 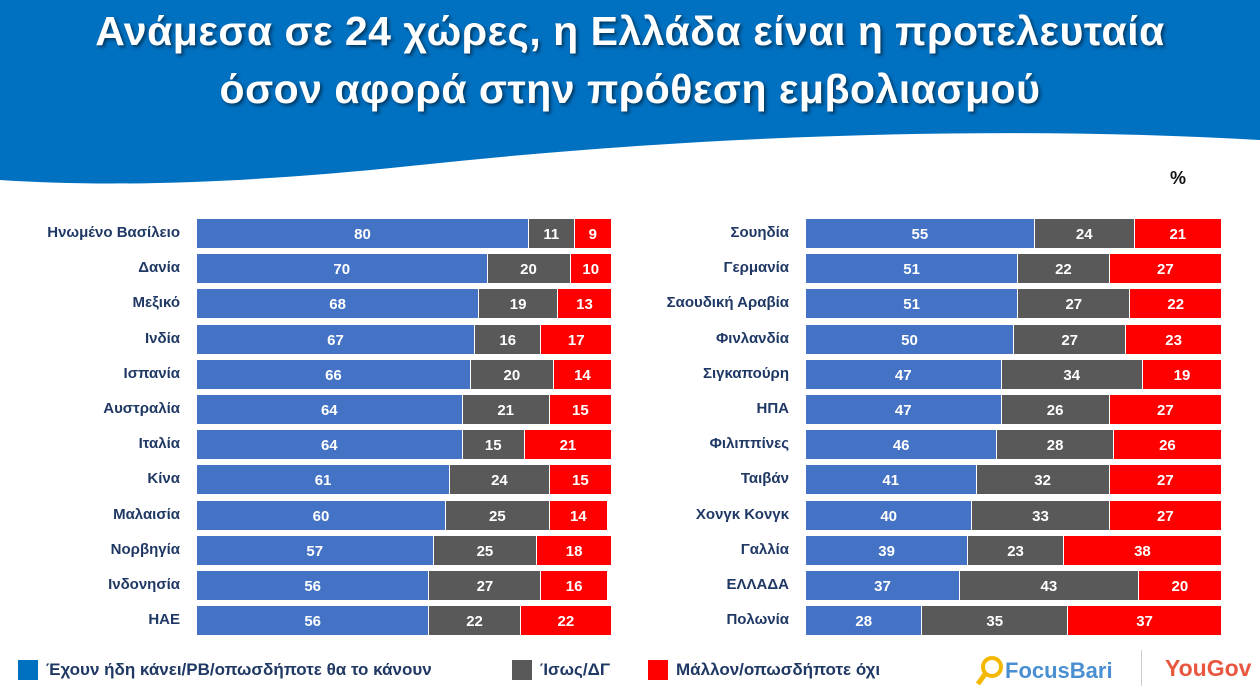 What do you see at coordinates (574, 585) in the screenshot?
I see `bar-segment-no: 16` at bounding box center [574, 585].